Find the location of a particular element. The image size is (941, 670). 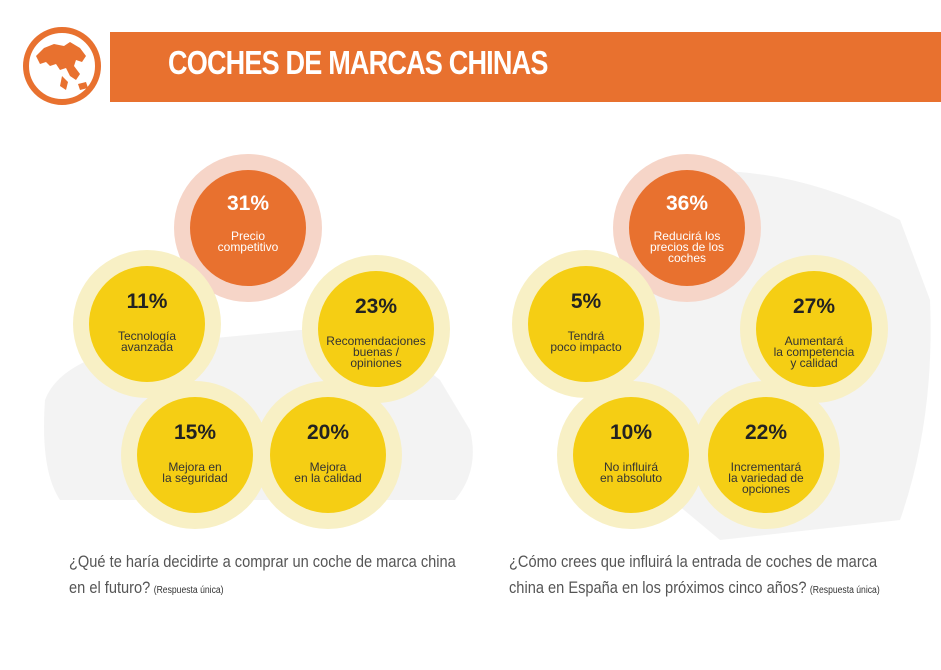

bubble-label: Aumentará is located at coordinates (814, 341).